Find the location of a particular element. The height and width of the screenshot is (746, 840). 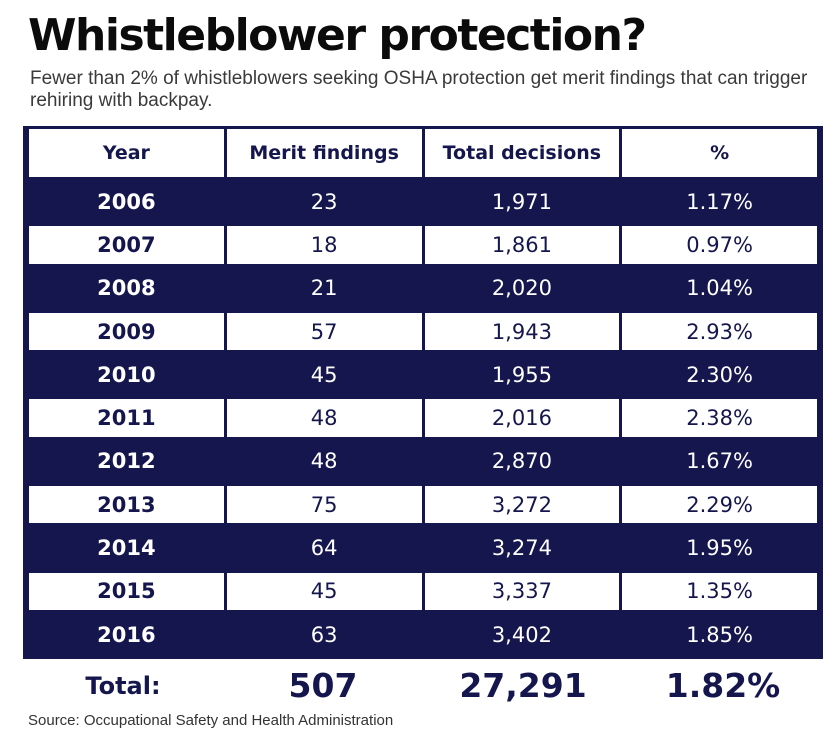

cell-total-decisions: 3,337 is located at coordinates (522, 591).